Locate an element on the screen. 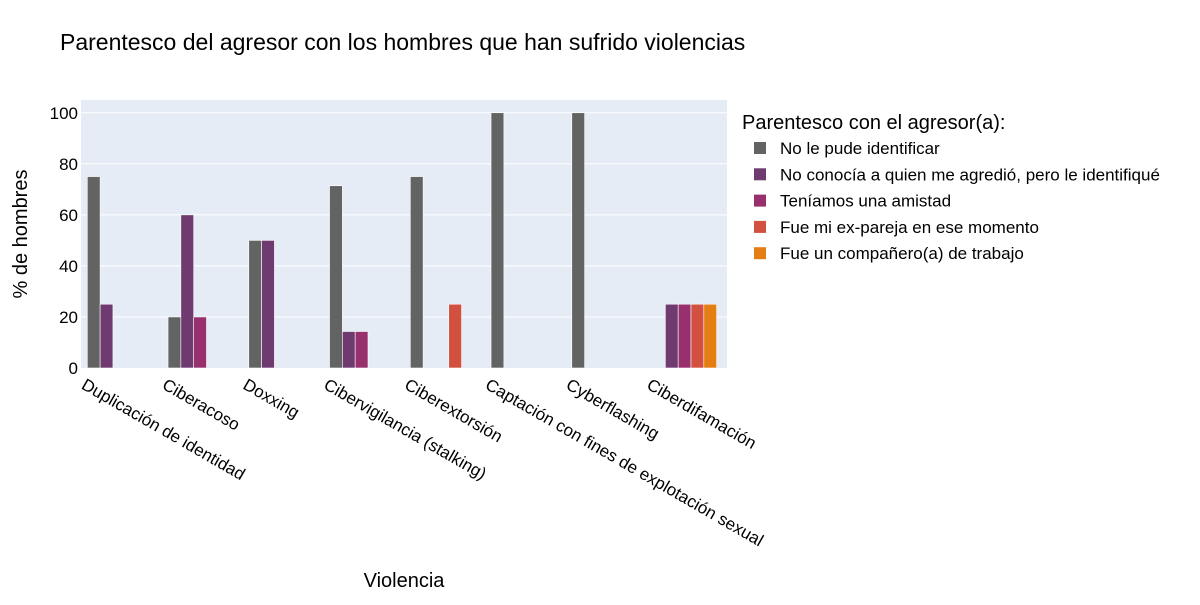 This screenshot has width=1200, height=605. y-tick-labels: 0 20 40 60 80 100 is located at coordinates (64, 241).